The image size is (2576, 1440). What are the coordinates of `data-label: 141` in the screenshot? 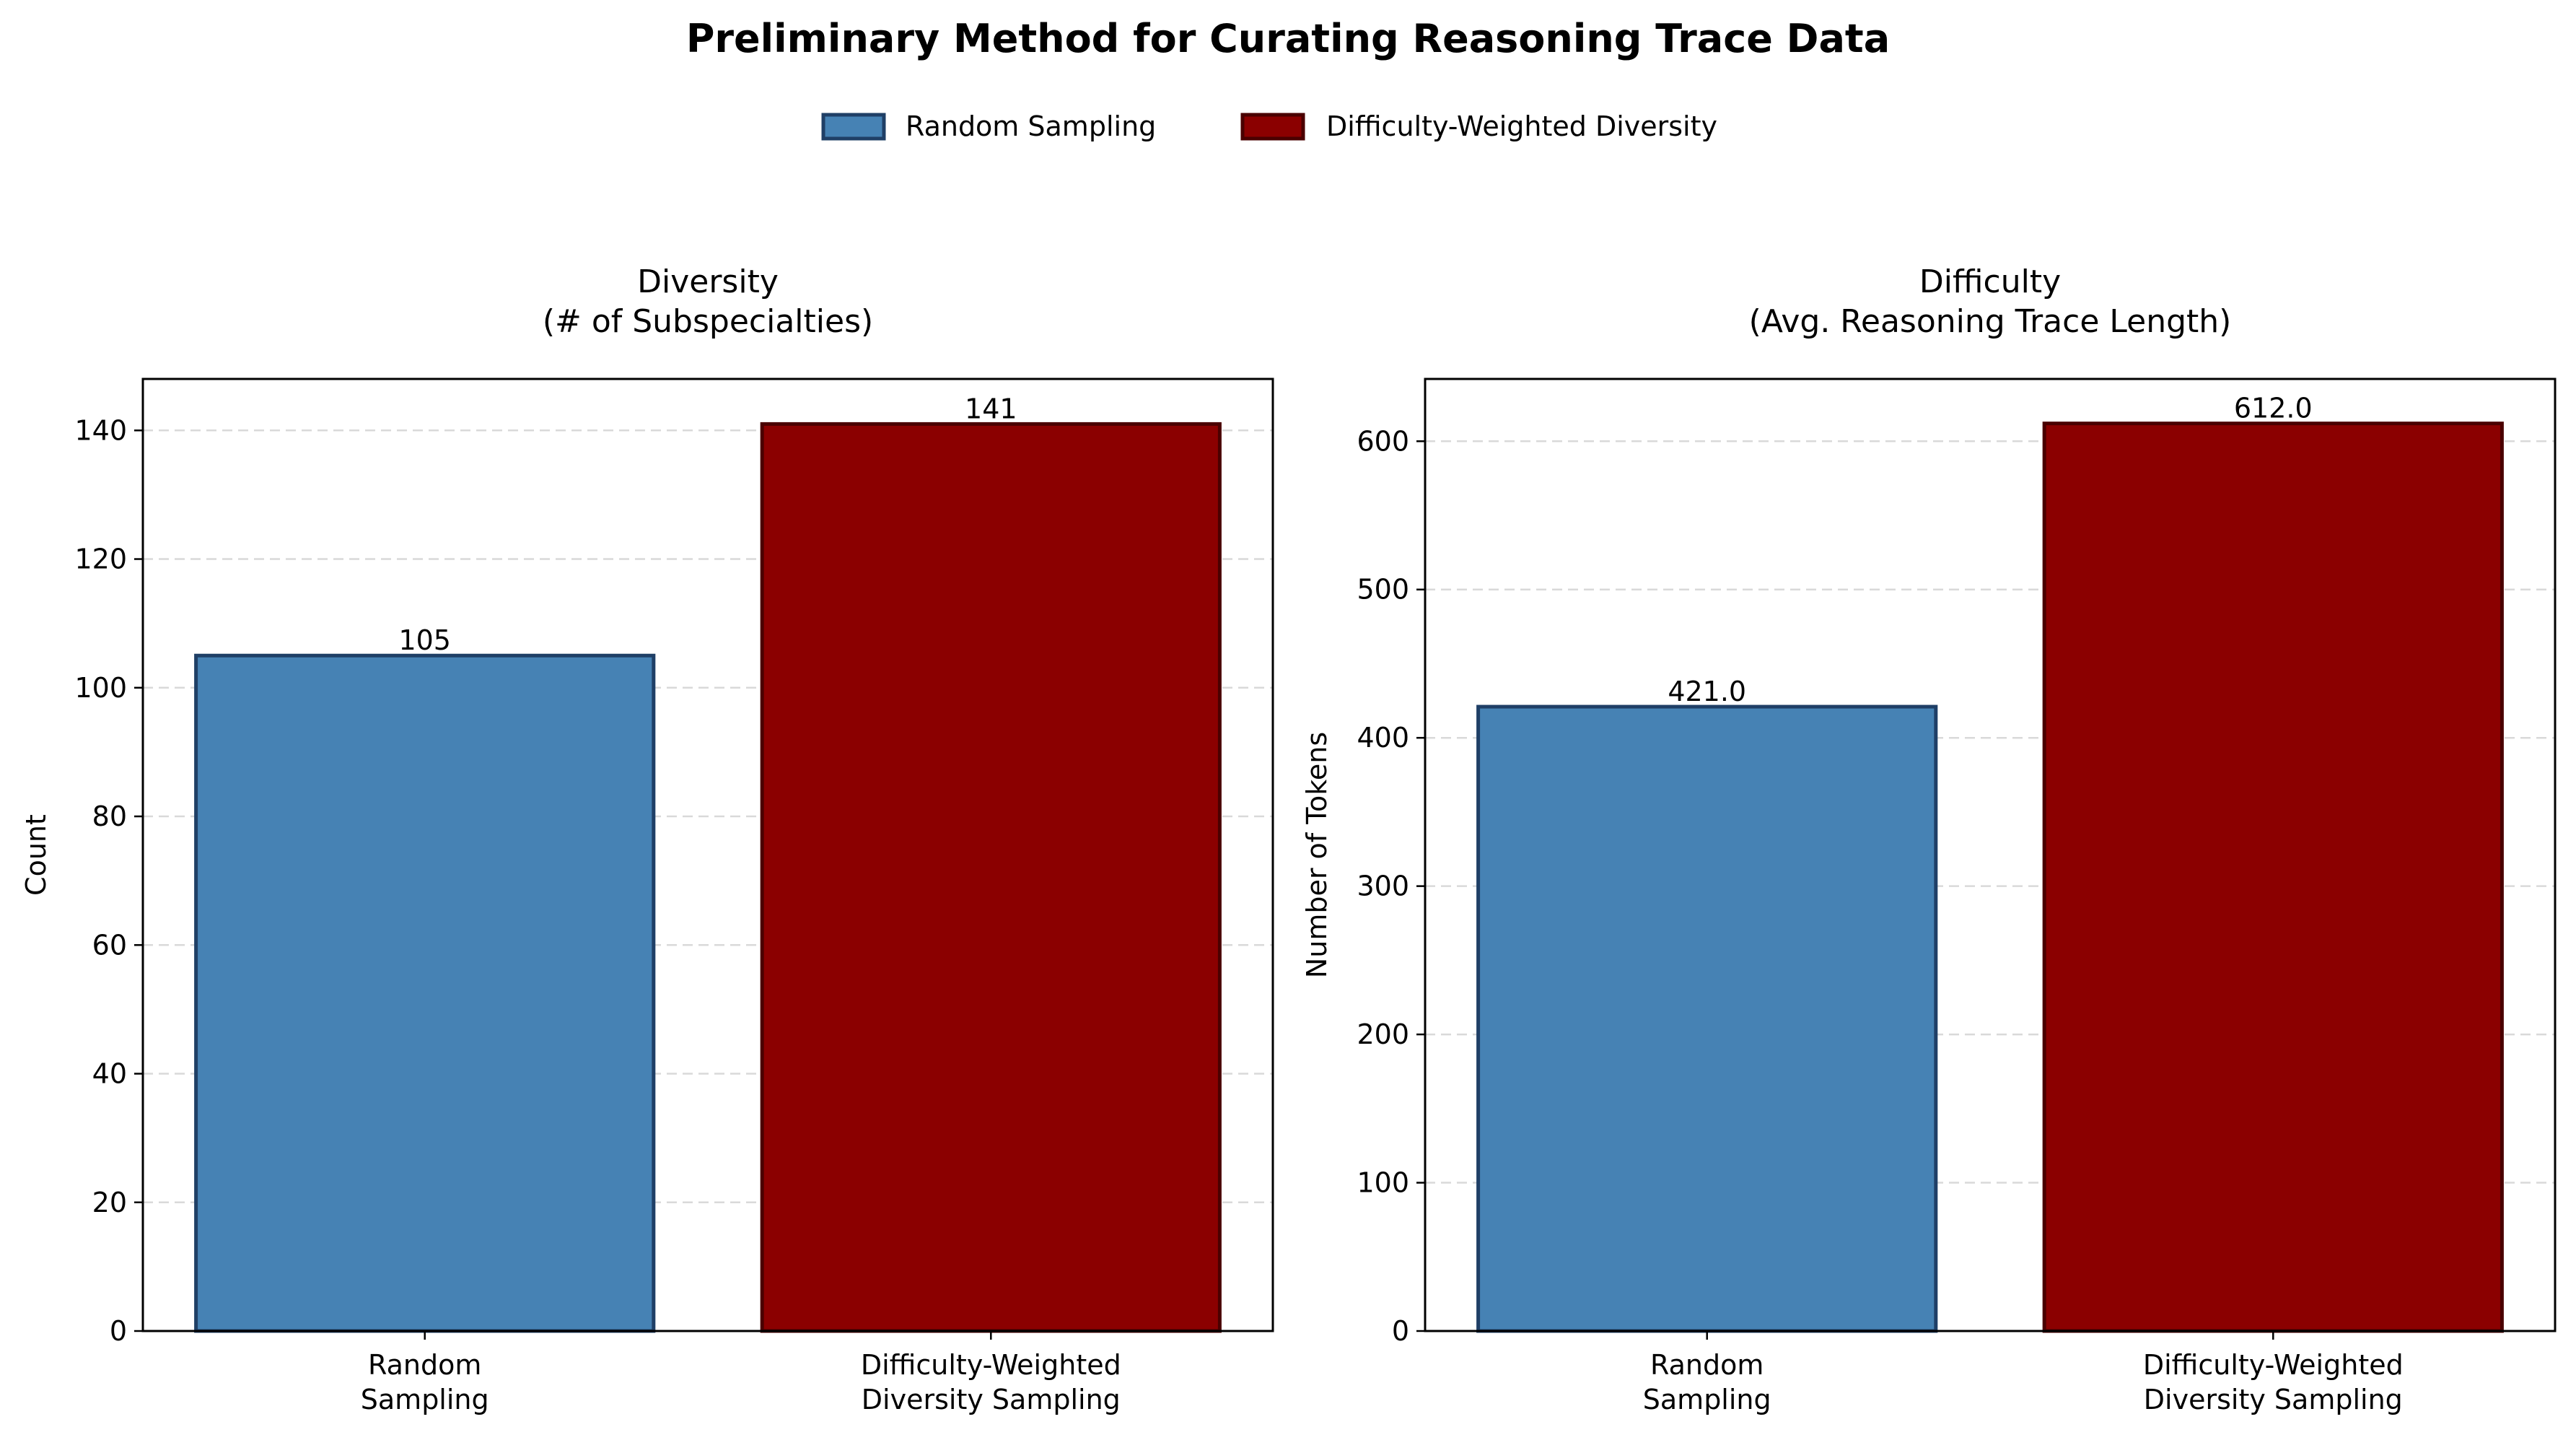 It's located at (991, 408).